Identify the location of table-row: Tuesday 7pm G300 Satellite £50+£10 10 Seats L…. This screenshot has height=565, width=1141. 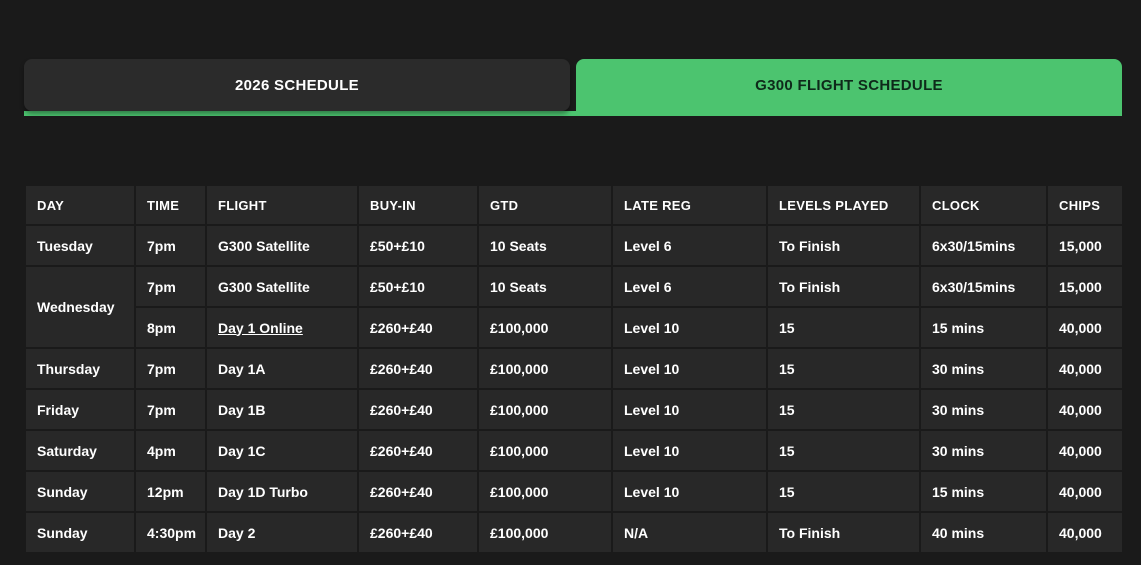
(574, 245).